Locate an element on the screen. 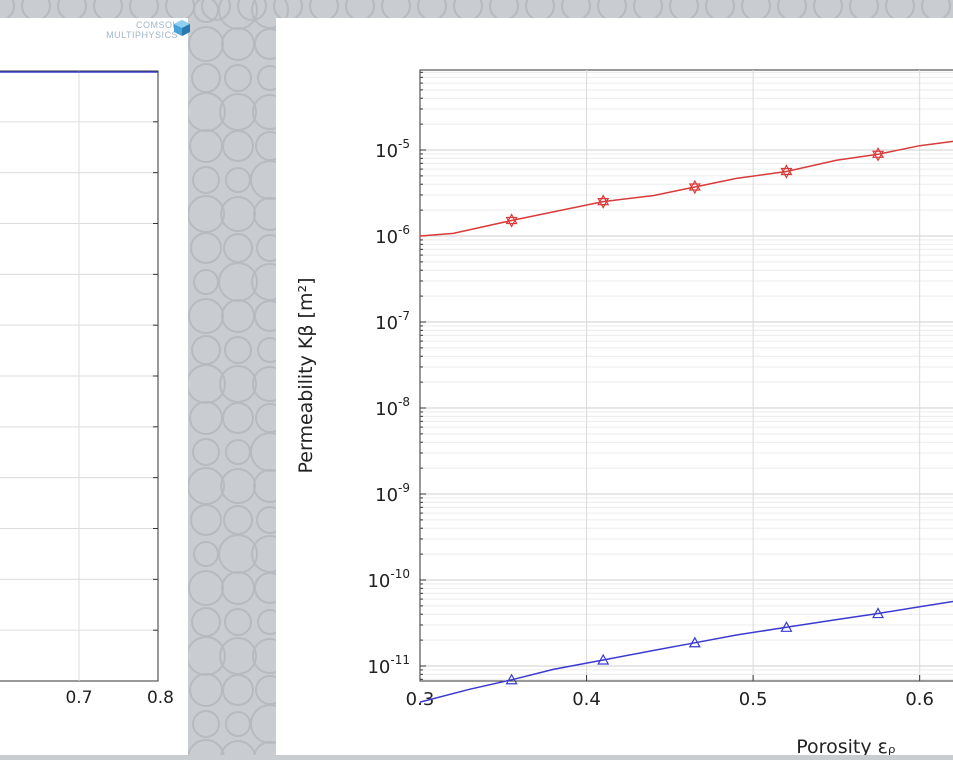  y-tick-label: 10⁻¹¹ is located at coordinates (388, 665).